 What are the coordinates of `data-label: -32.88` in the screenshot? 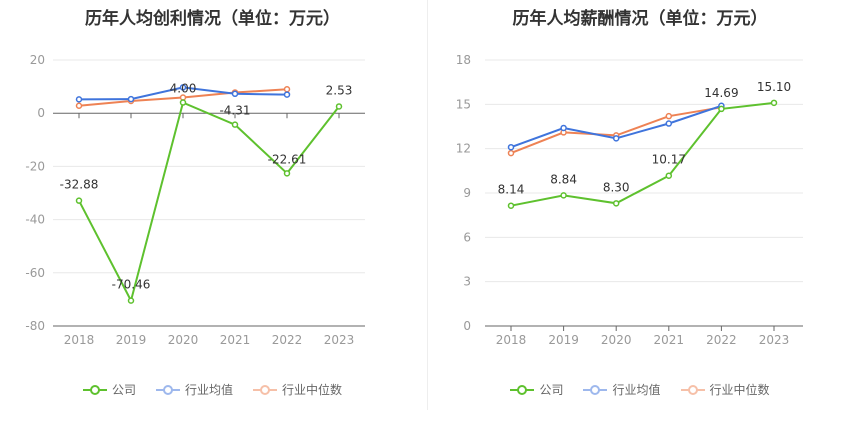 It's located at (79, 185).